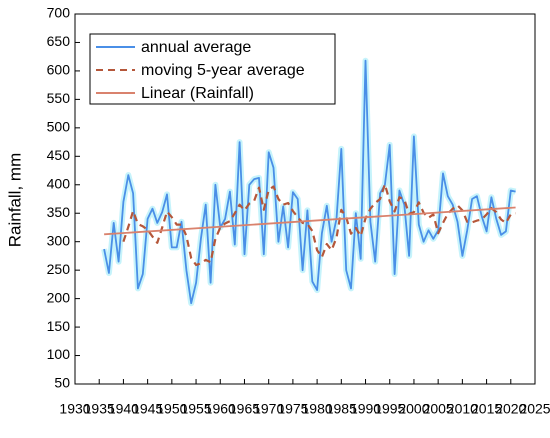 The height and width of the screenshot is (438, 550). Describe the element at coordinates (438, 409) in the screenshot. I see `x-tick-label: 2005` at that location.